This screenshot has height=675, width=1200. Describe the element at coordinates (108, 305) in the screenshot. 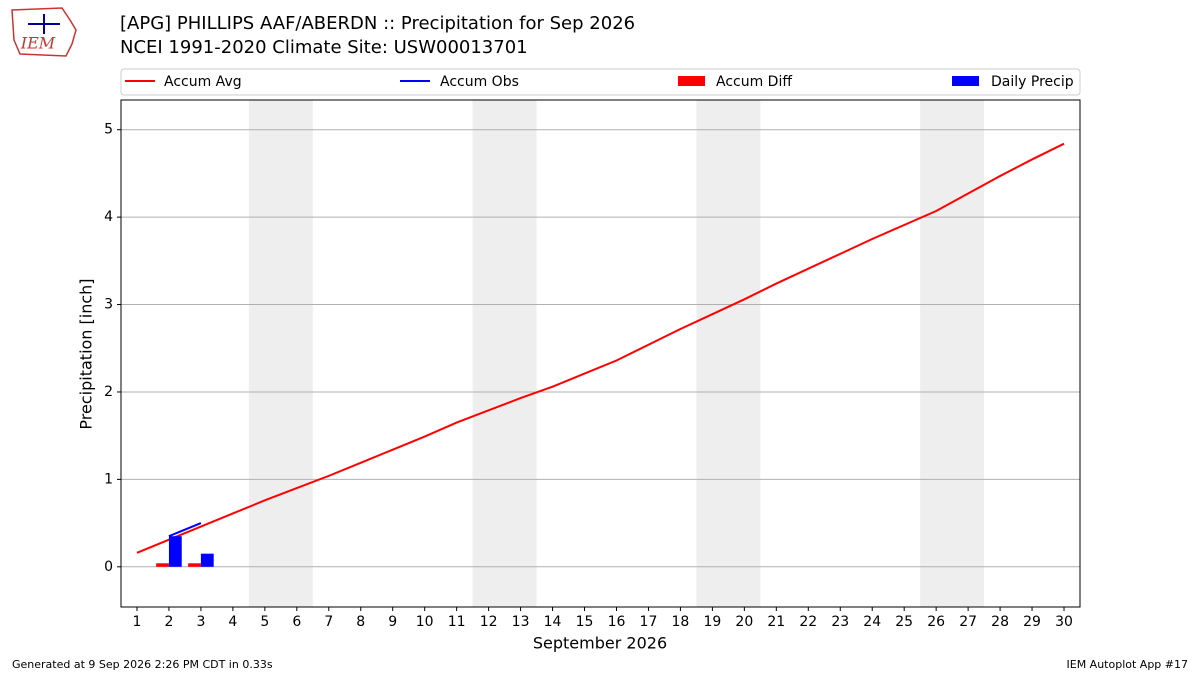

I see `y-tick-label: 3` at that location.